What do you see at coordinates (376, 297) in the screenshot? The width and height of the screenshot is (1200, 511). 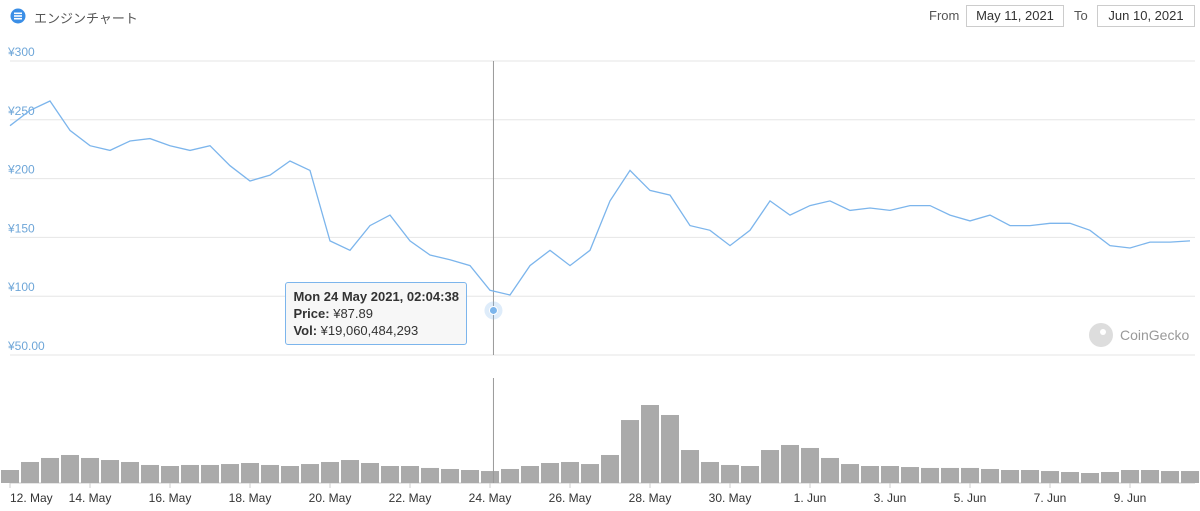 I see `tooltip-title: Mon 24 May 2021, 02:04:38` at bounding box center [376, 297].